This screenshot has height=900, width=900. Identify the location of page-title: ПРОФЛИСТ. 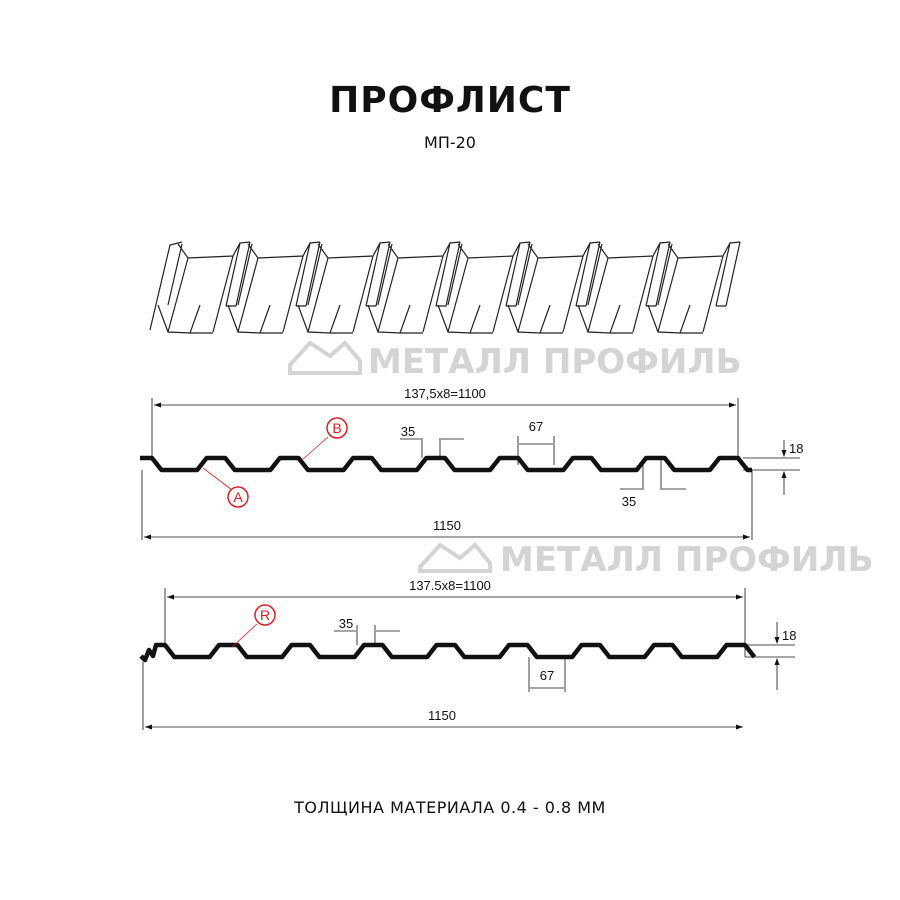
(450, 100).